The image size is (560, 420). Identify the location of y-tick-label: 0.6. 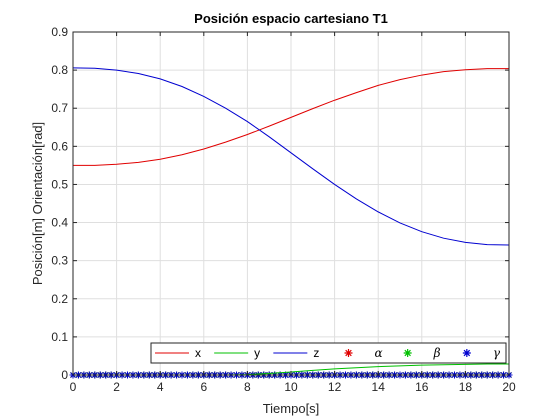
(59, 146).